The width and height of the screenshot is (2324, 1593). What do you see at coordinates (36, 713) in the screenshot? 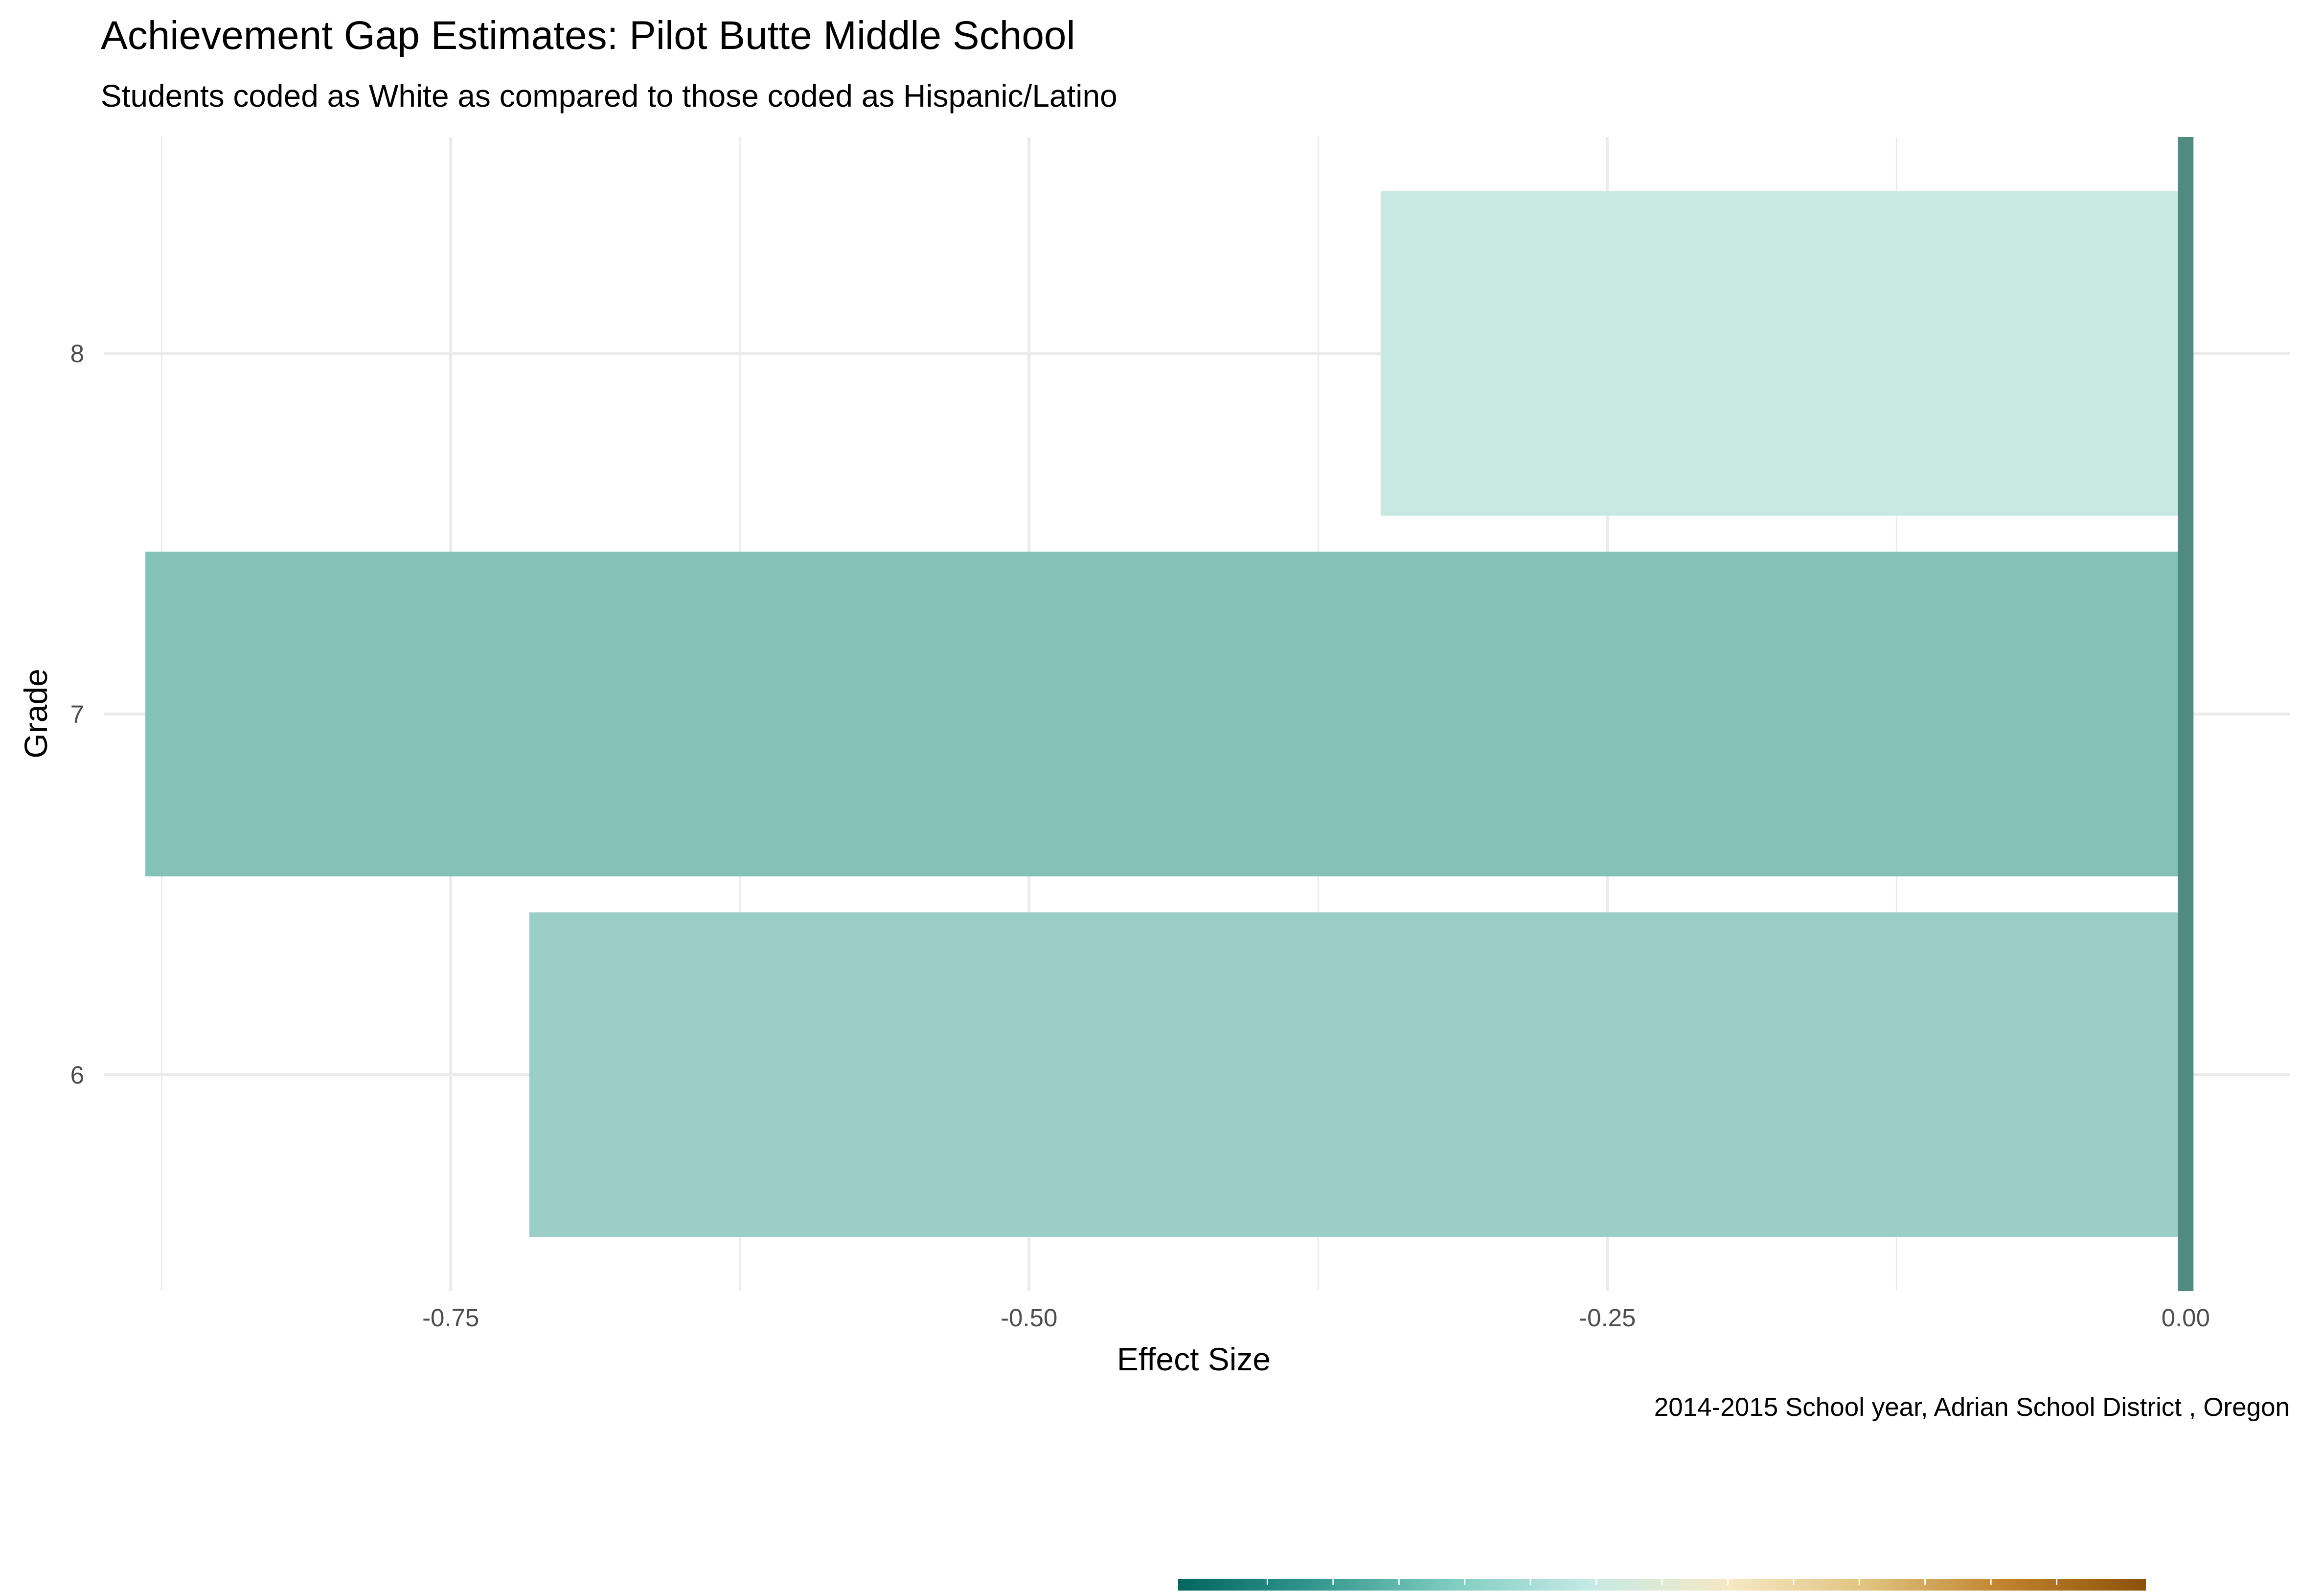
I see `y-axis-title: Grade` at bounding box center [36, 713].